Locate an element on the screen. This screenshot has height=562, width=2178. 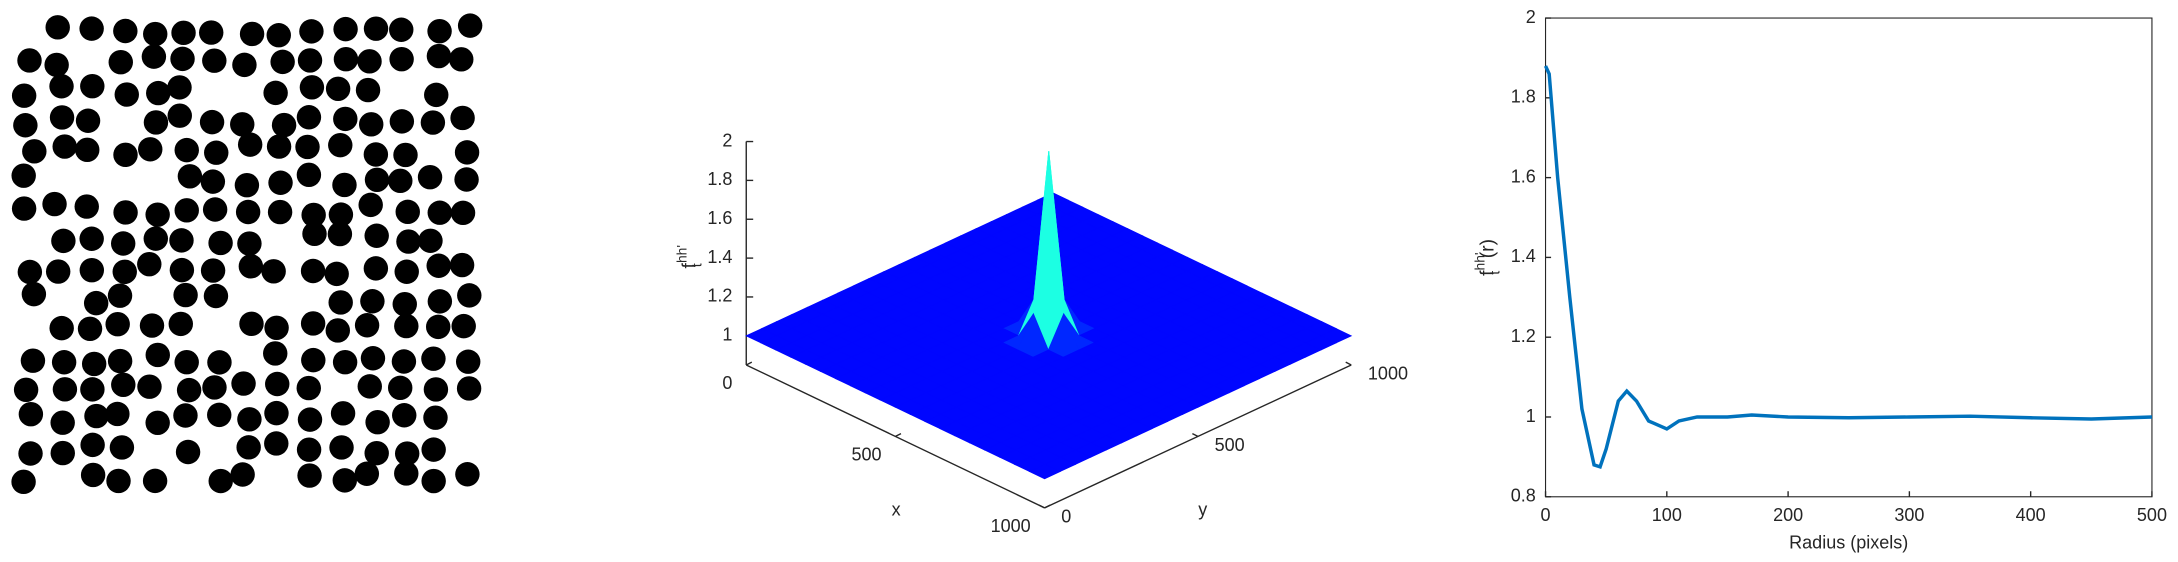
x-axis-label: Radius (pixels) is located at coordinates (1848, 543).